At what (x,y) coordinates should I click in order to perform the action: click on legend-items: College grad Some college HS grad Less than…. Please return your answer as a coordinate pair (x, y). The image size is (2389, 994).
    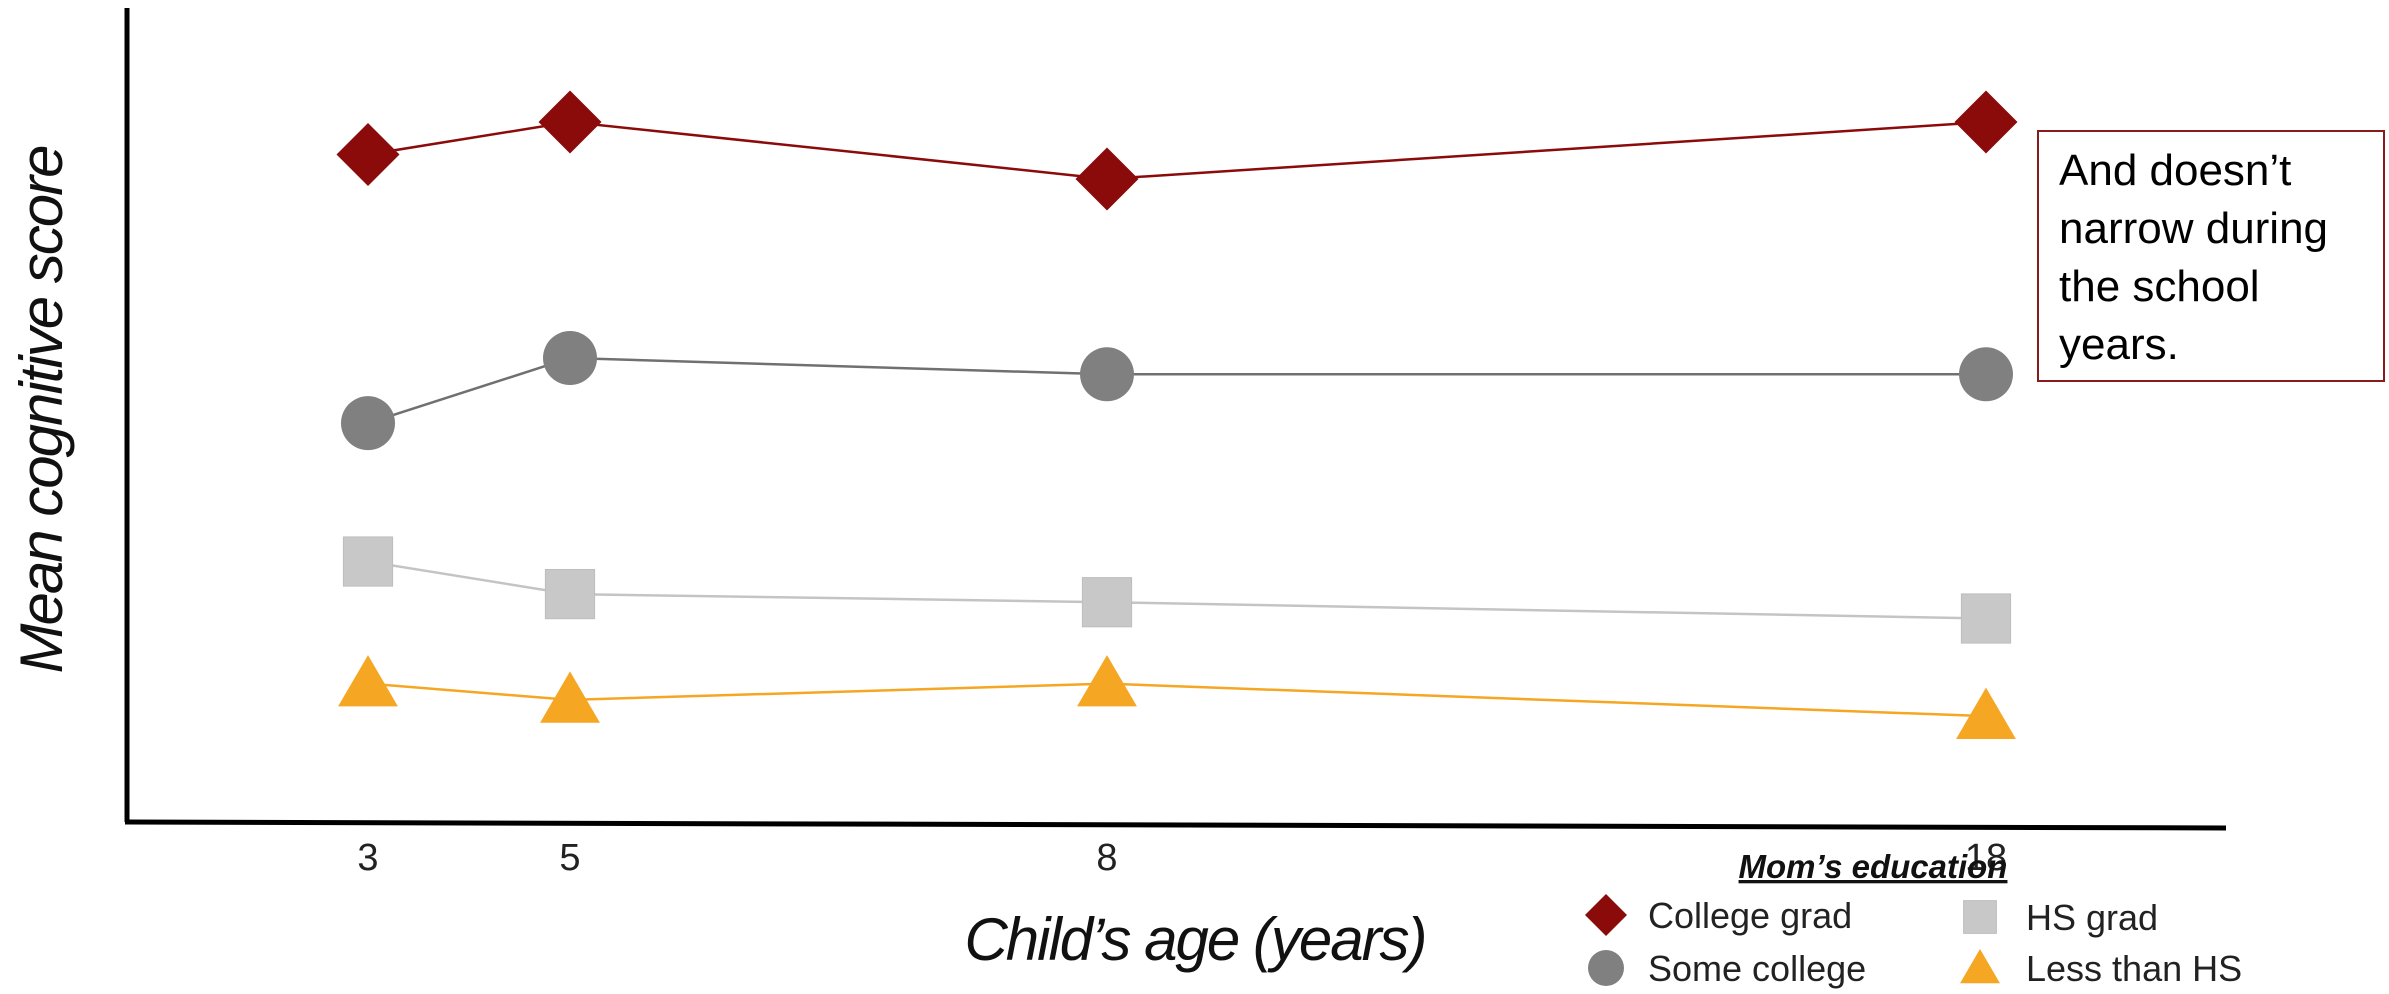
    Looking at the image, I should click on (1913, 941).